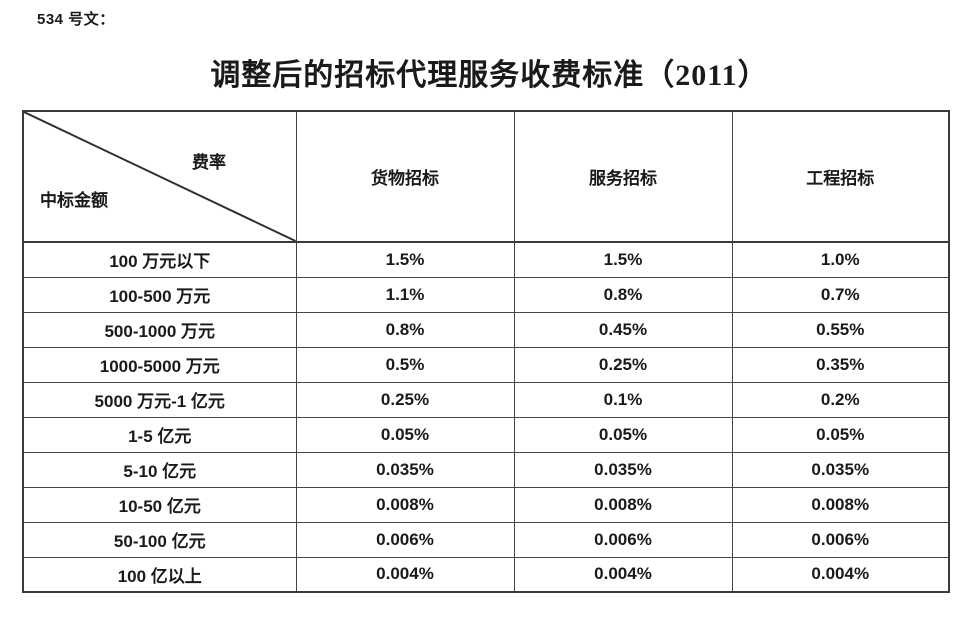 The height and width of the screenshot is (629, 979). What do you see at coordinates (489, 75) in the screenshot?
I see `page-title: 调整后的招标代理服务收费标准（2011）` at bounding box center [489, 75].